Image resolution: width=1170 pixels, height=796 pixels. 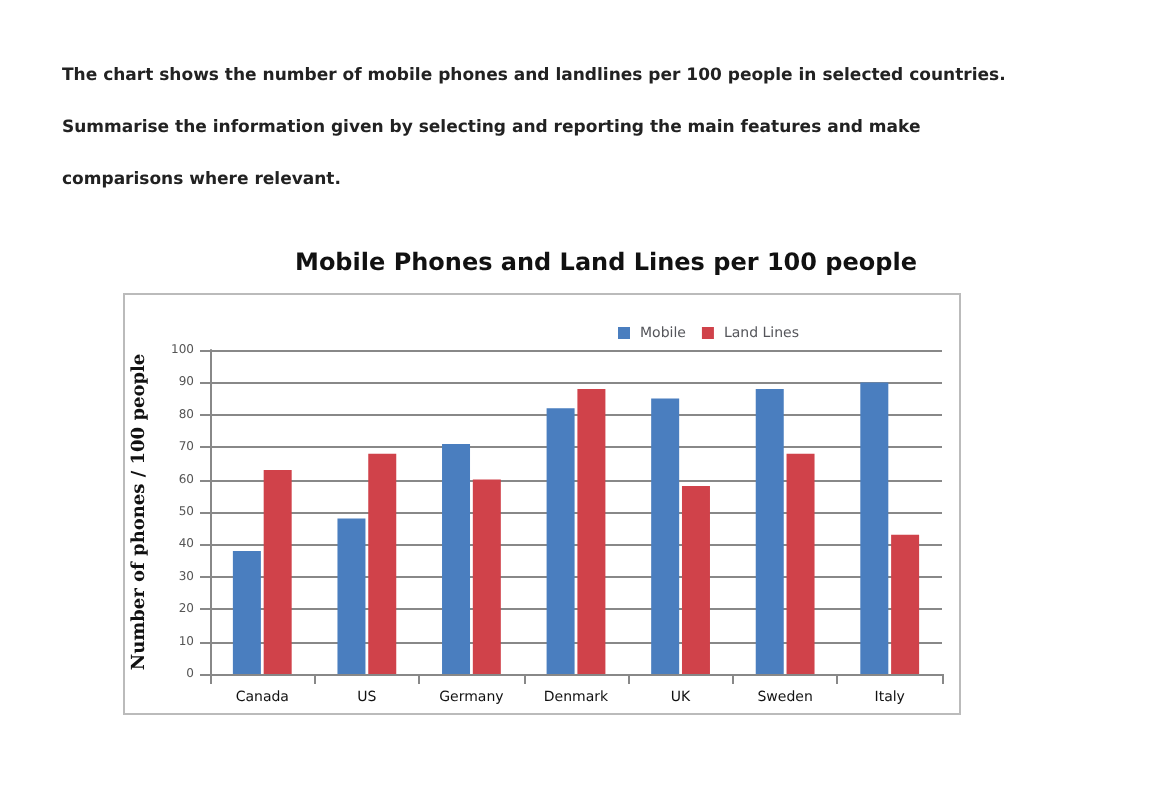 I want to click on text: The chart shows the number of mobile phones and landlines per 100 people in selected countries. Summarise the information given by selecting and reporting the main features and make comparisons where relevant., so click(x=534, y=128).